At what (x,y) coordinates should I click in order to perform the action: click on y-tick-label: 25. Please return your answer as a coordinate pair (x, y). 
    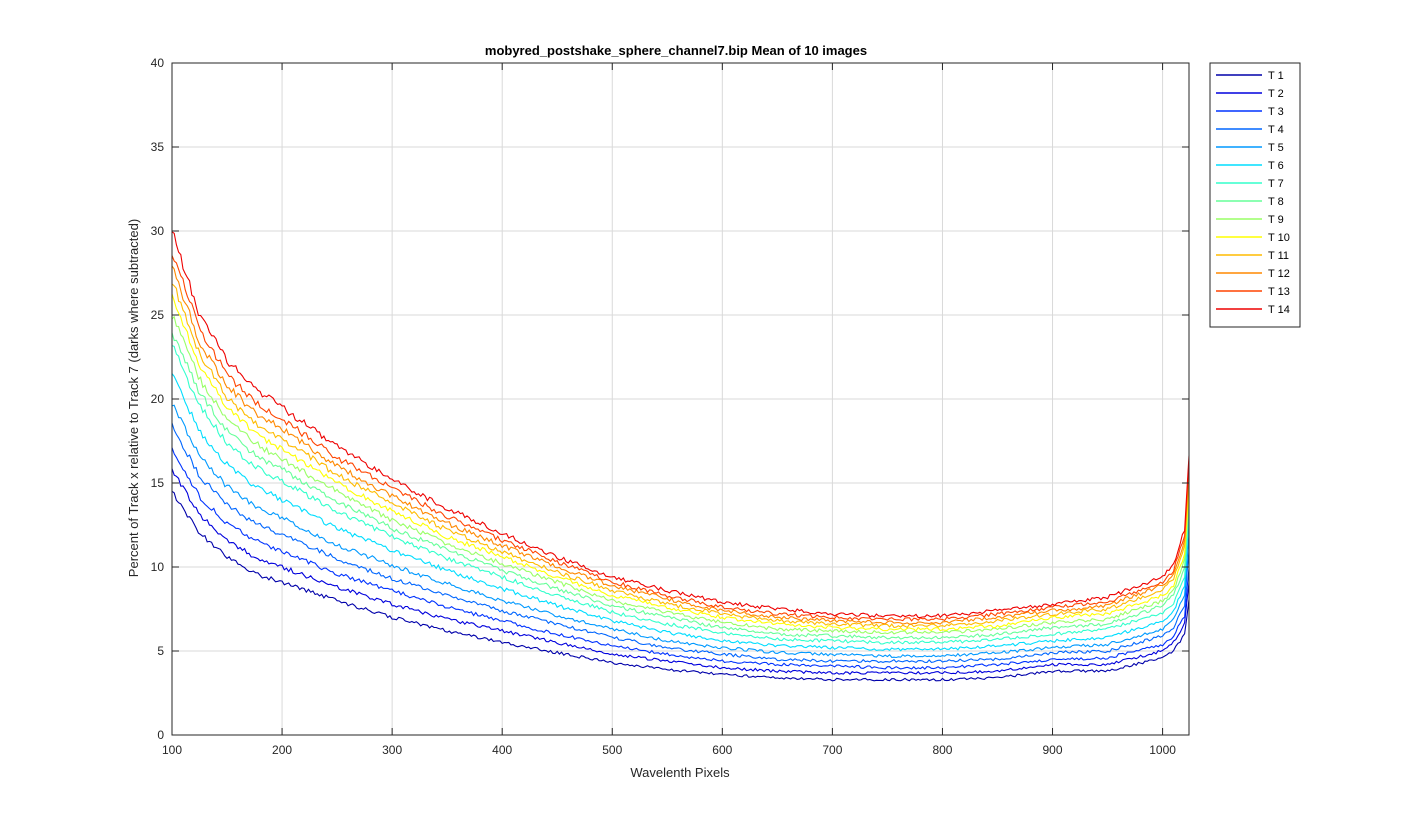
    Looking at the image, I should click on (158, 315).